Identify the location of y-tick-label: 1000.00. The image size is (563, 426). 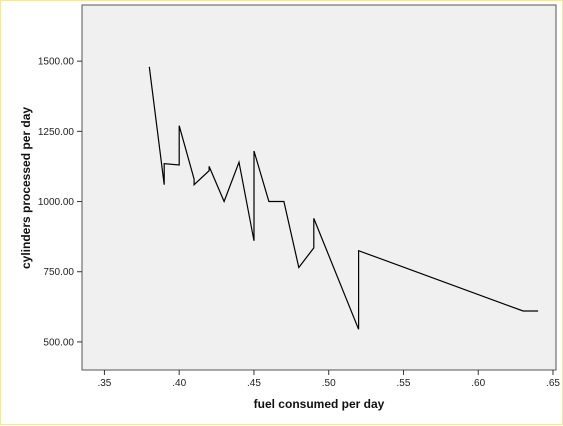
(56, 202).